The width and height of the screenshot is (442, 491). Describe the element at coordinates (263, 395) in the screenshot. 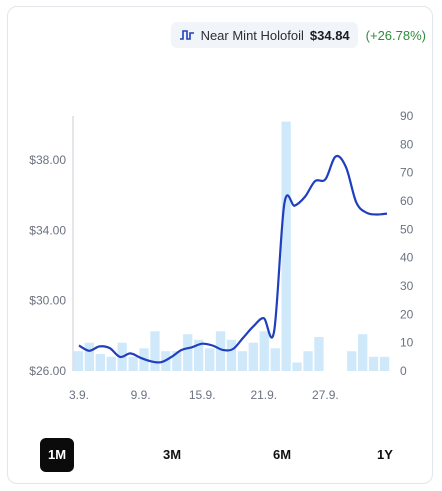

I see `x-tick-label: 21.9.` at that location.